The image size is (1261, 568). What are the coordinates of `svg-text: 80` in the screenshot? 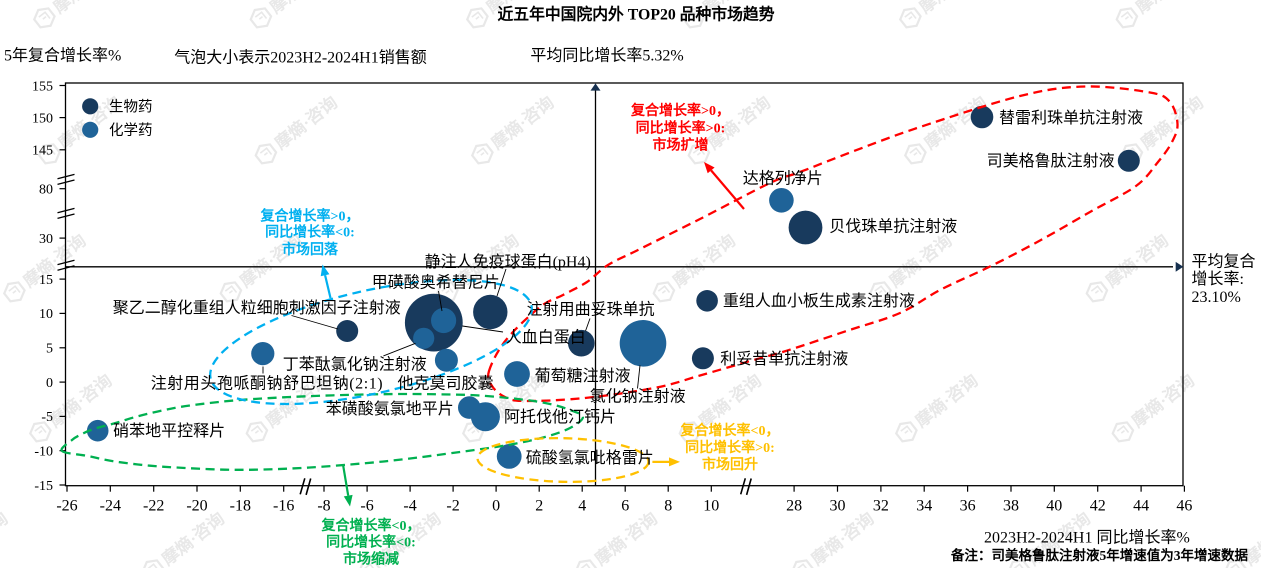 It's located at (46, 190).